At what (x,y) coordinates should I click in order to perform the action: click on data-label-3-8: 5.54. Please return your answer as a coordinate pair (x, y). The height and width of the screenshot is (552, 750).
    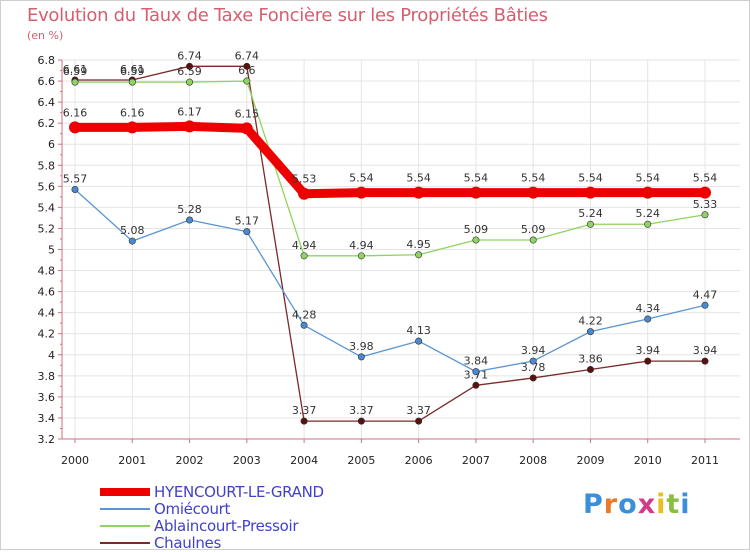
    Looking at the image, I should click on (533, 178).